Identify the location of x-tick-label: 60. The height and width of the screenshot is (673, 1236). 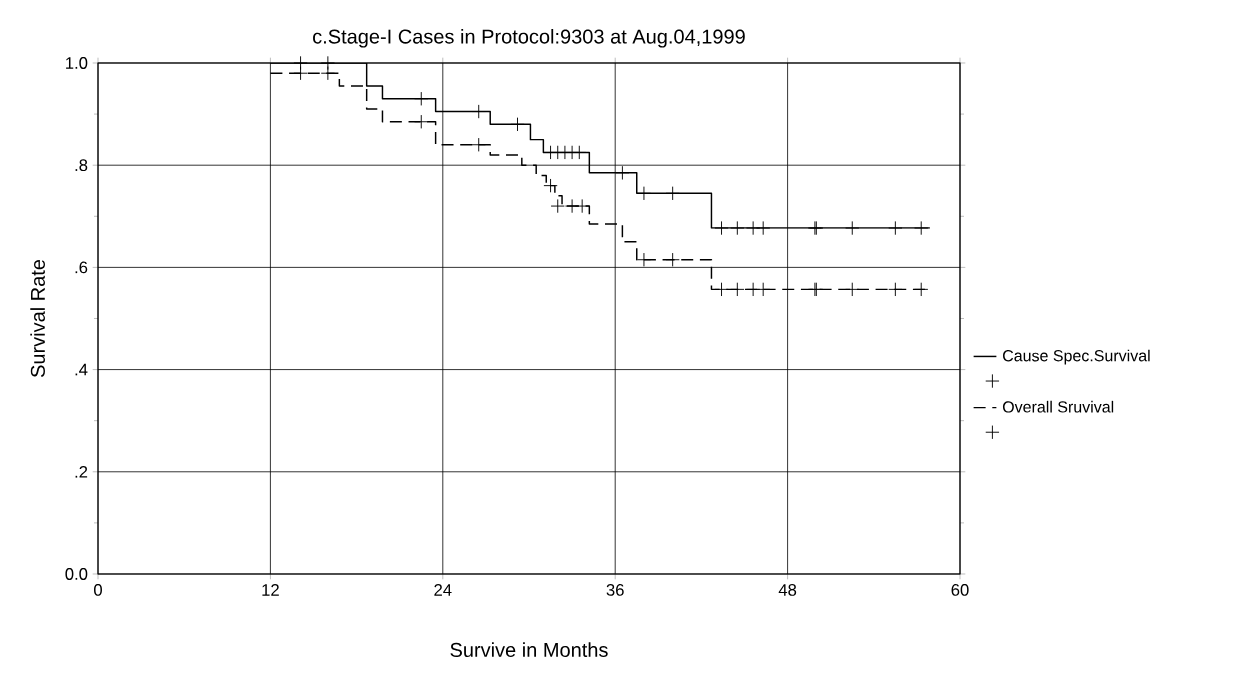
(960, 590).